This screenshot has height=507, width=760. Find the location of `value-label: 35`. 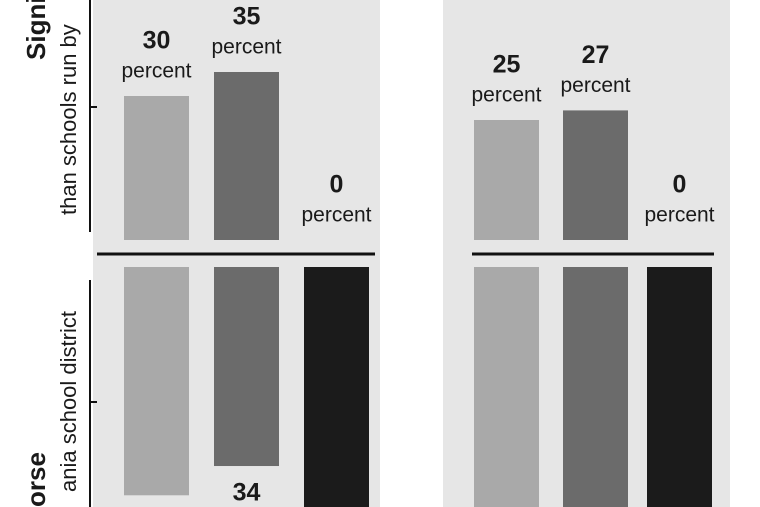

value-label: 35 is located at coordinates (247, 17).